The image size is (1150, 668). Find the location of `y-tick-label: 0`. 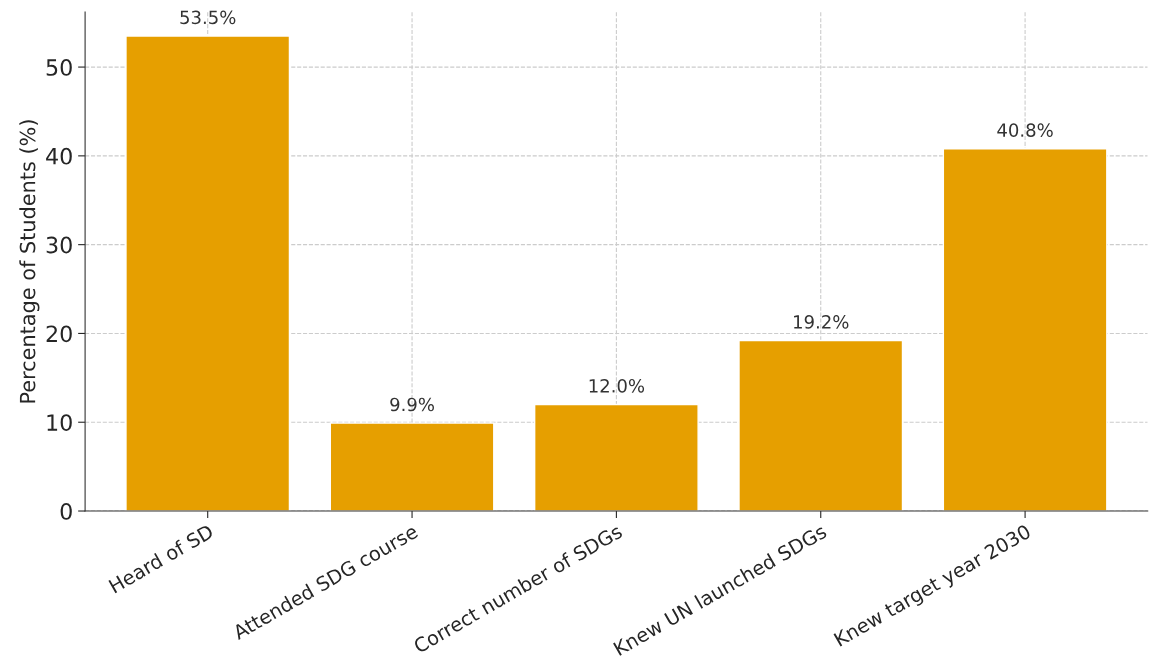

y-tick-label: 0 is located at coordinates (66, 511).